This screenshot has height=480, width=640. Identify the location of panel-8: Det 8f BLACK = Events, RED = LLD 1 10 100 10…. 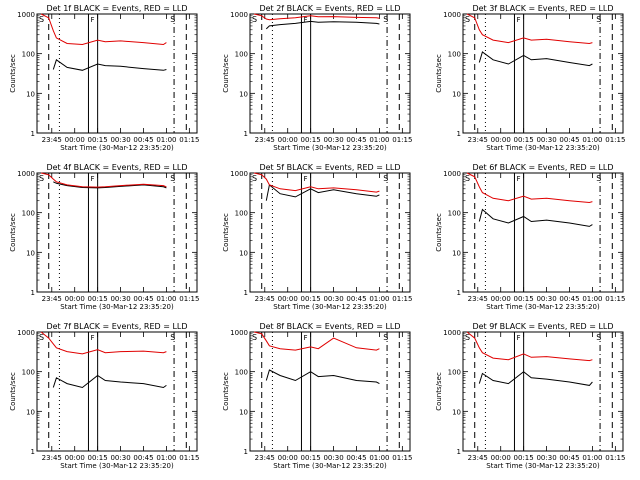
(317, 396).